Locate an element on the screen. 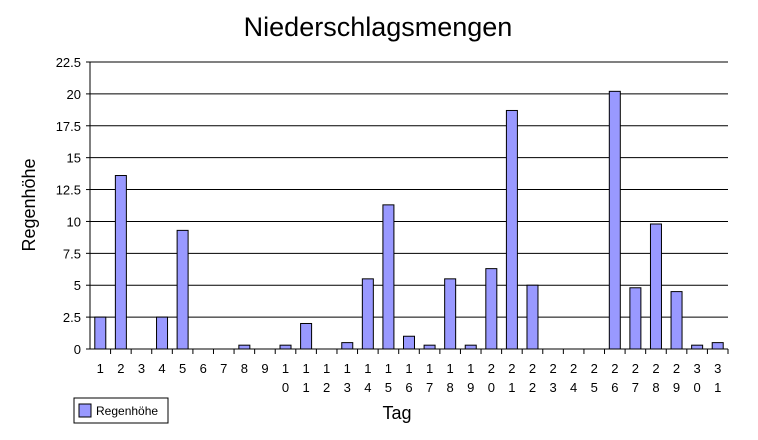 This screenshot has width=758, height=440. legend: Regenhöhe is located at coordinates (121, 410).